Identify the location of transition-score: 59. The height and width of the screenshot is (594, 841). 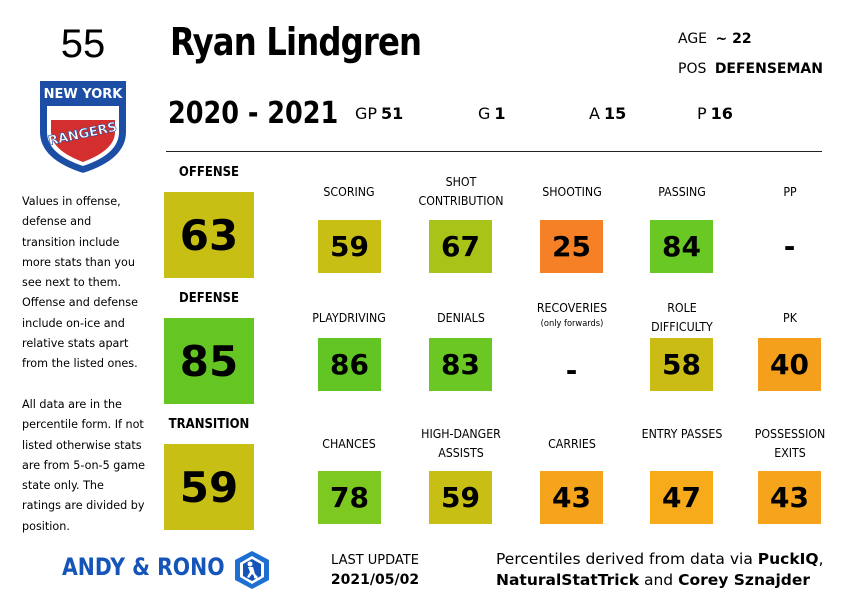
(209, 487).